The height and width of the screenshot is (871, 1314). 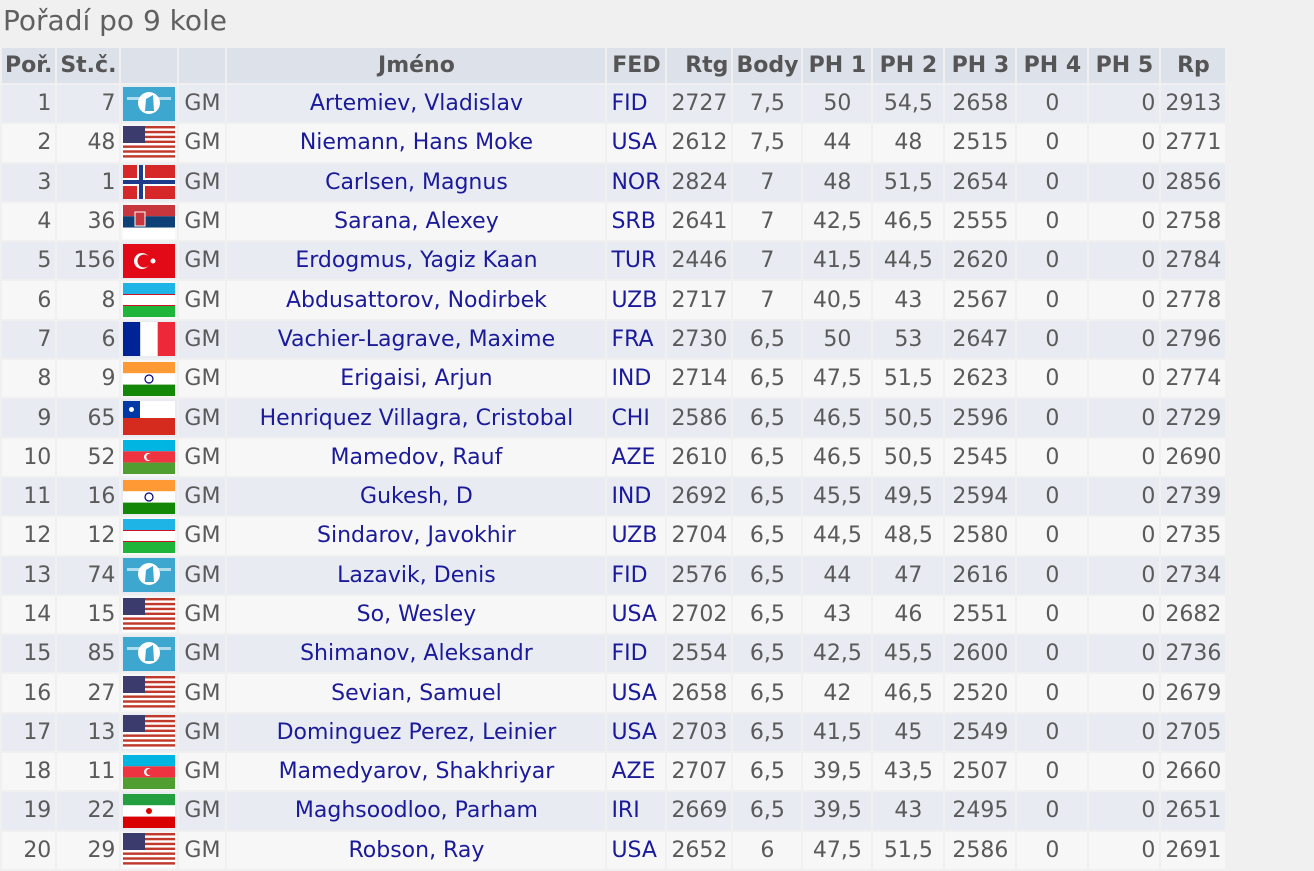 I want to click on cell-points: 7, so click(x=767, y=300).